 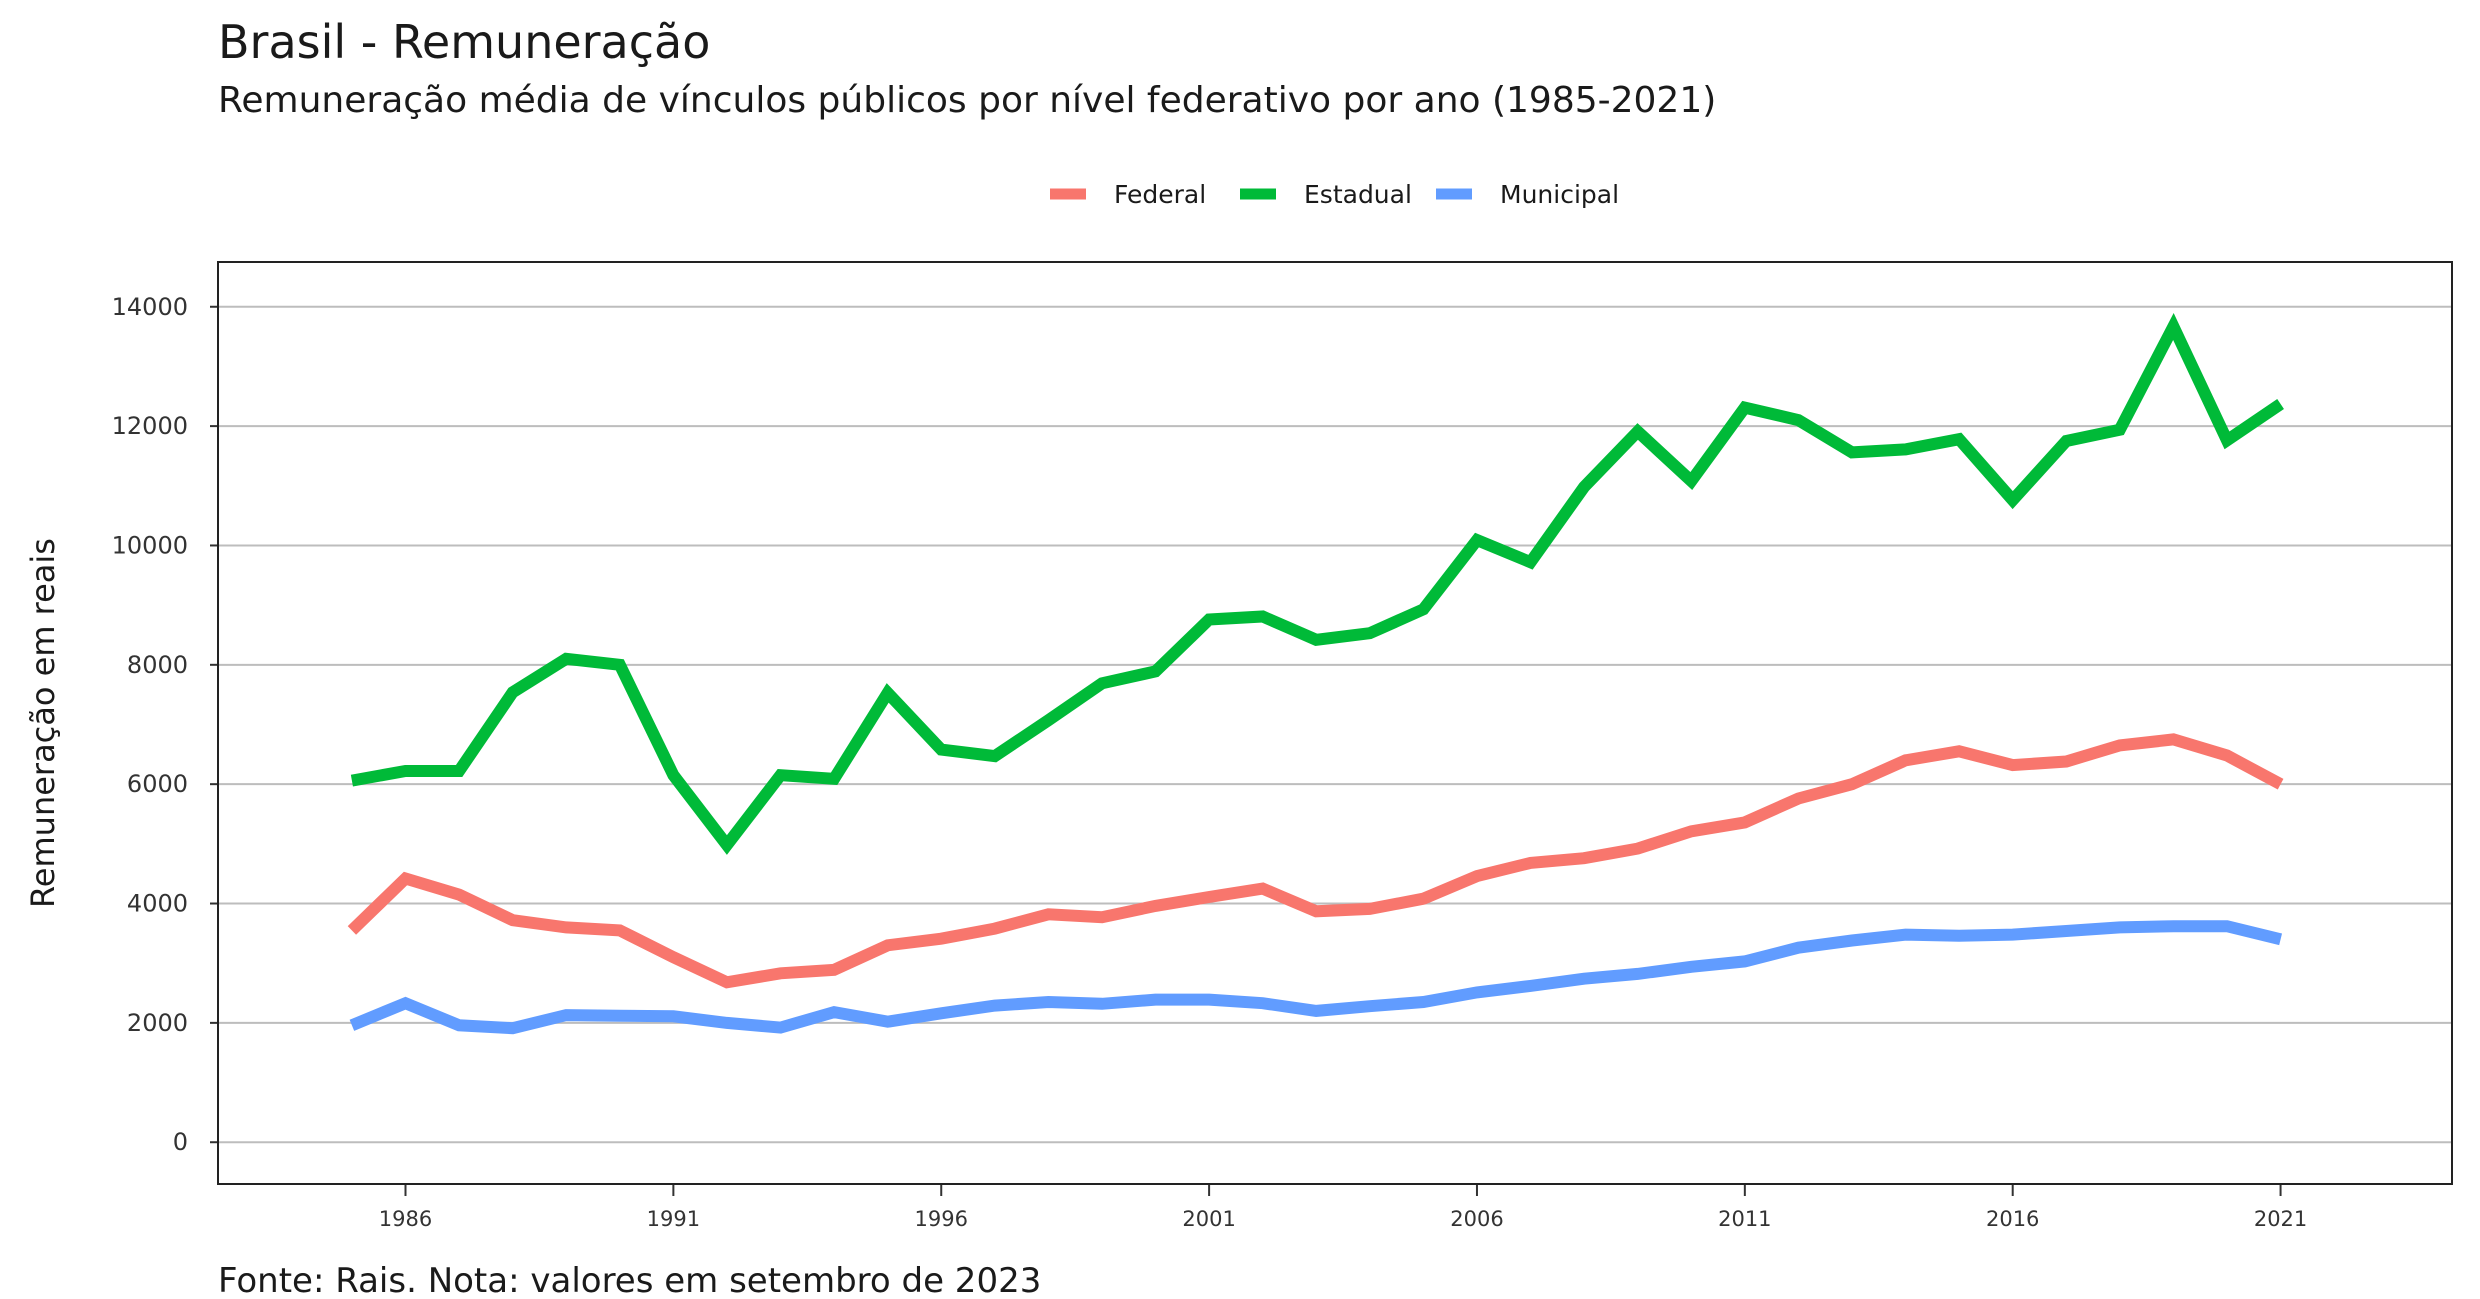 I want to click on y-tick-label: 14000, so click(x=150, y=307).